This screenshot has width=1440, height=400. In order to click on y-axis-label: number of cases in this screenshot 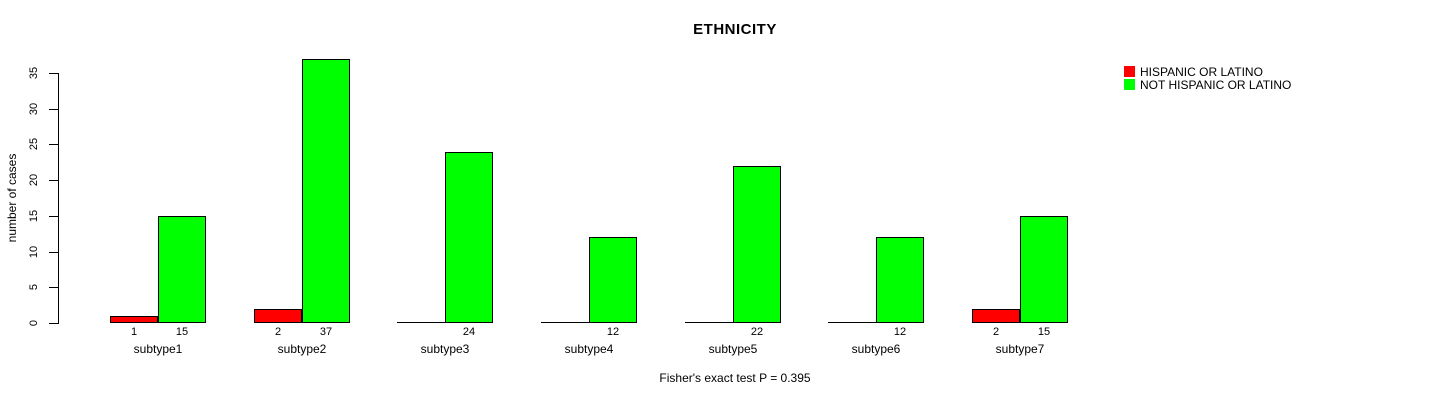, I will do `click(12, 198)`.